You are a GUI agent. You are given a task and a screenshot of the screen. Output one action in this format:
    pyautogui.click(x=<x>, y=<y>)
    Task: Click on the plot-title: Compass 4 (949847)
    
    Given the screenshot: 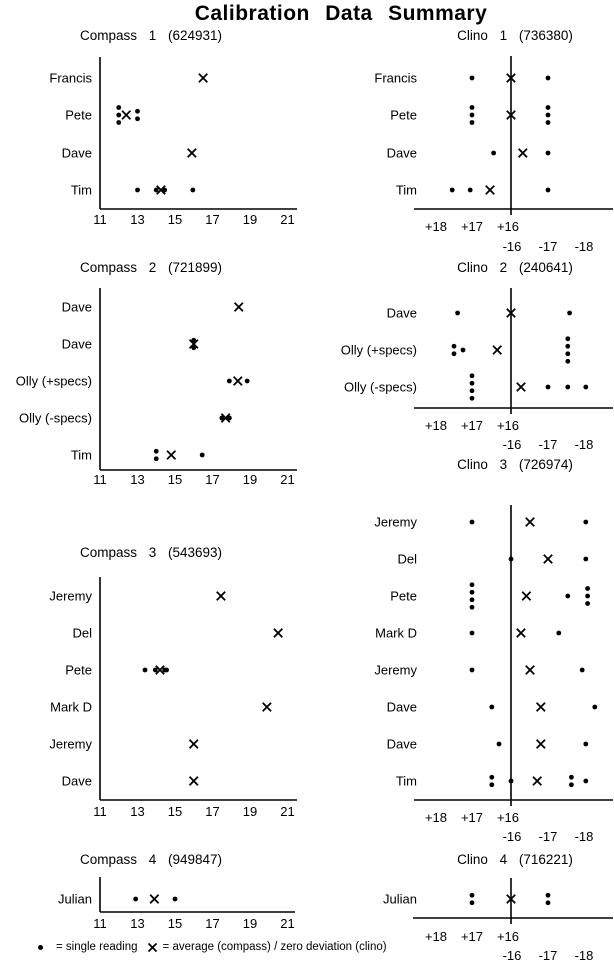 What is the action you would take?
    pyautogui.click(x=151, y=859)
    